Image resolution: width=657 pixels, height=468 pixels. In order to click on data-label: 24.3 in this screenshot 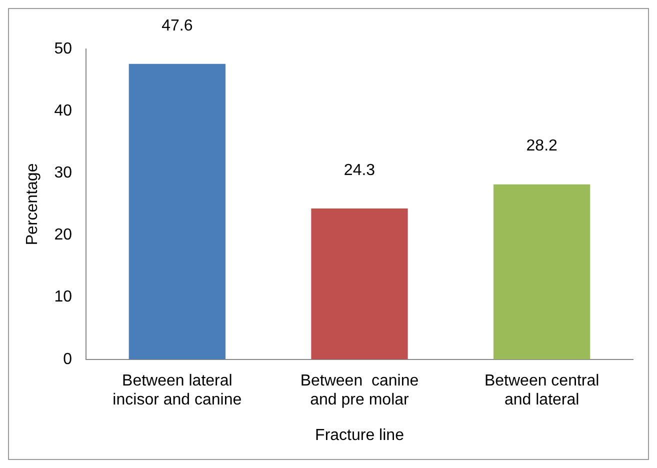, I will do `click(360, 170)`.